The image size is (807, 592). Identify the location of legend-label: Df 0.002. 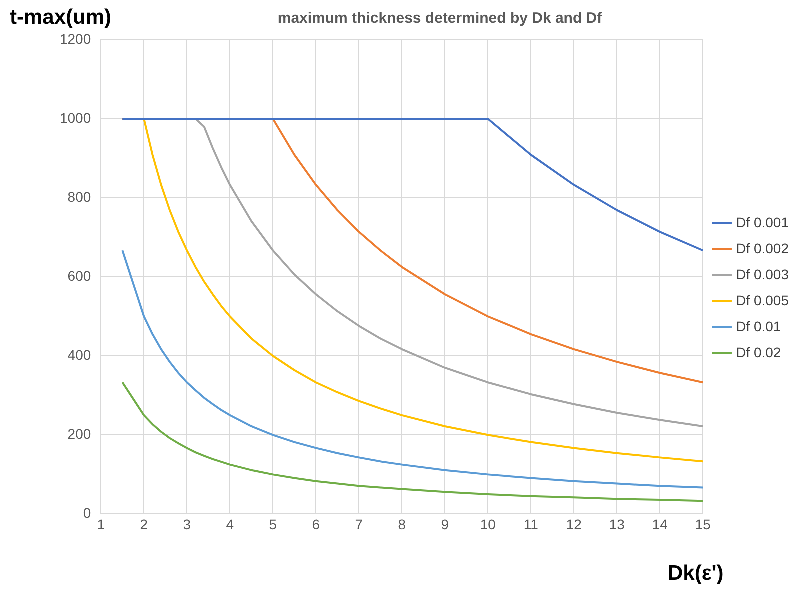
(763, 248).